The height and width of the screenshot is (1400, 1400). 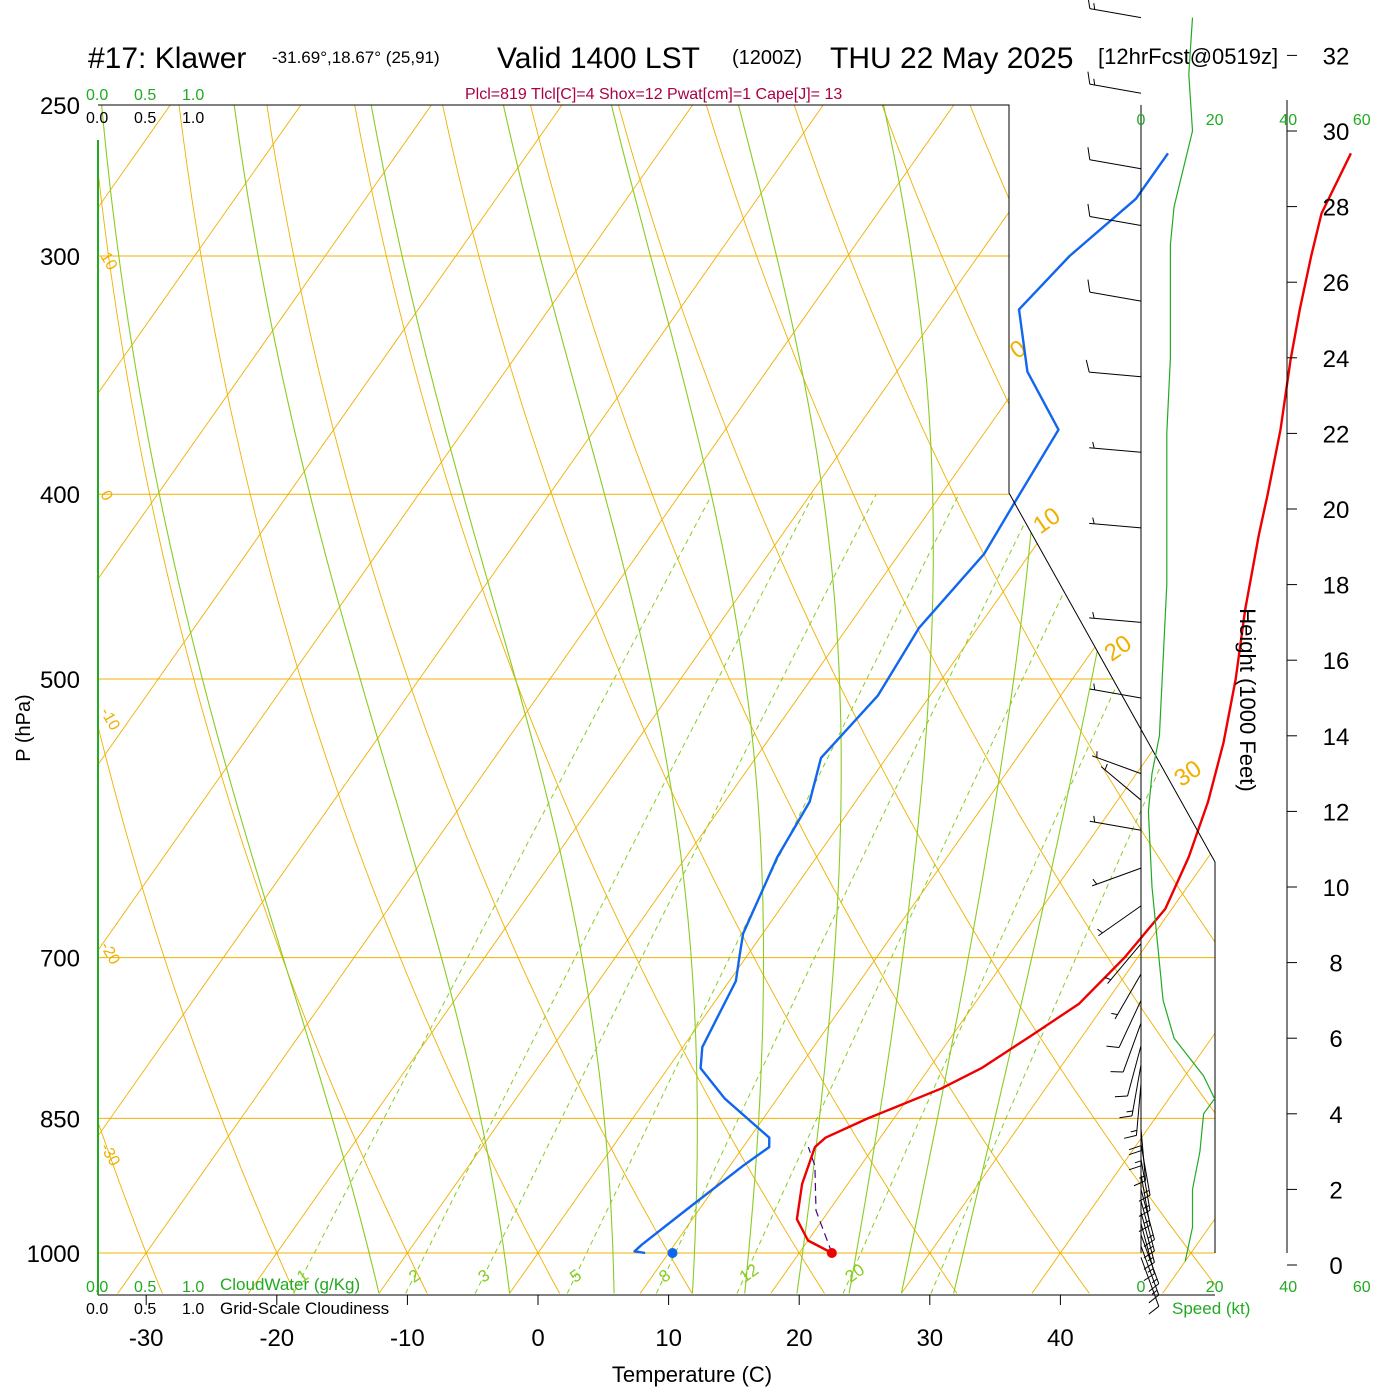 I want to click on height-tick-label-26: 26, so click(x=1336, y=283).